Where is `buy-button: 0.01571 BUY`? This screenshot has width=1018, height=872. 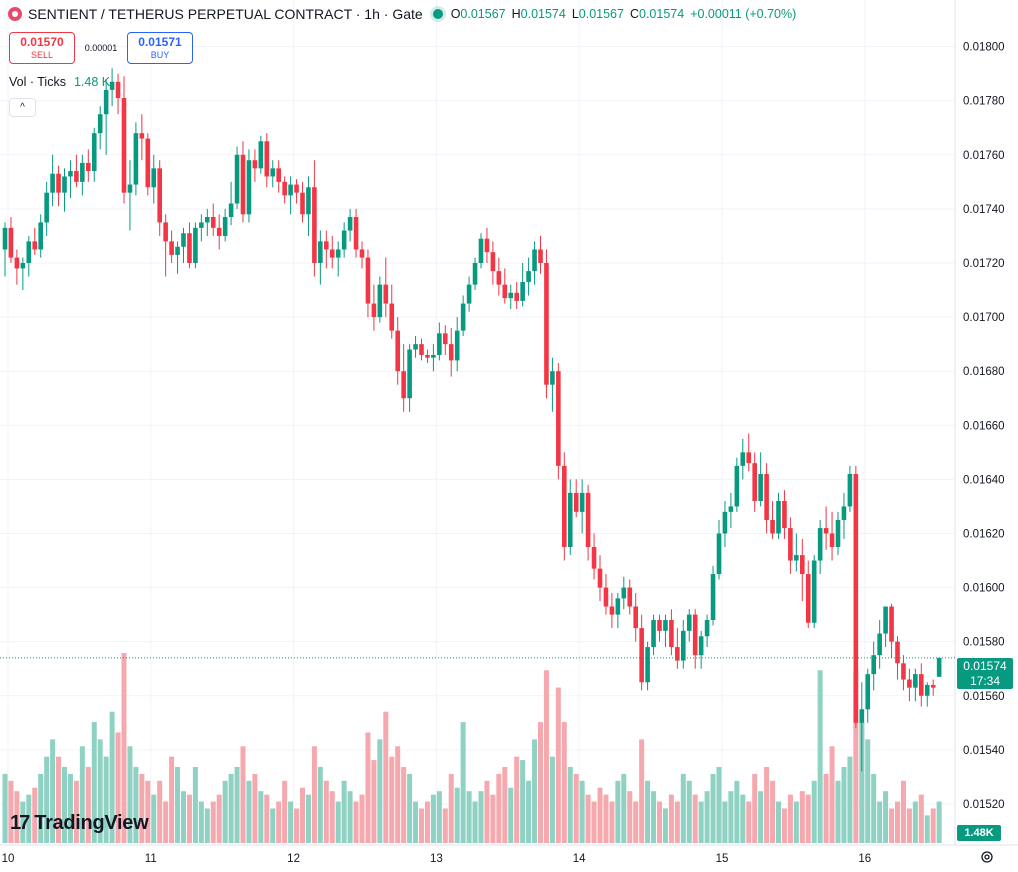 buy-button: 0.01571 BUY is located at coordinates (160, 48).